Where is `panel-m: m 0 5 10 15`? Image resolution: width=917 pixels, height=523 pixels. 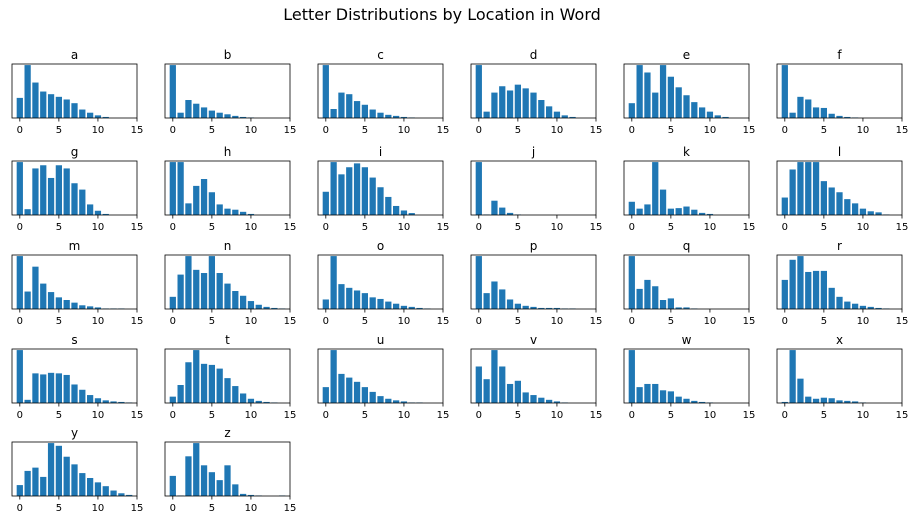 panel-m: m 0 5 10 15 is located at coordinates (77, 283).